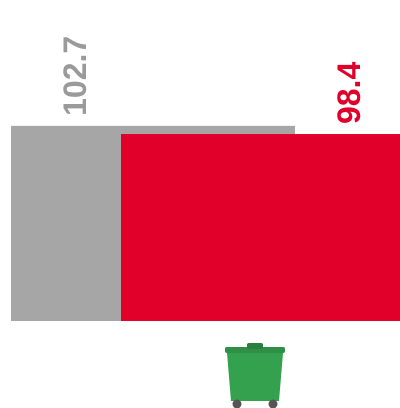  I want to click on data-label-1: 102.7, so click(75, 76).